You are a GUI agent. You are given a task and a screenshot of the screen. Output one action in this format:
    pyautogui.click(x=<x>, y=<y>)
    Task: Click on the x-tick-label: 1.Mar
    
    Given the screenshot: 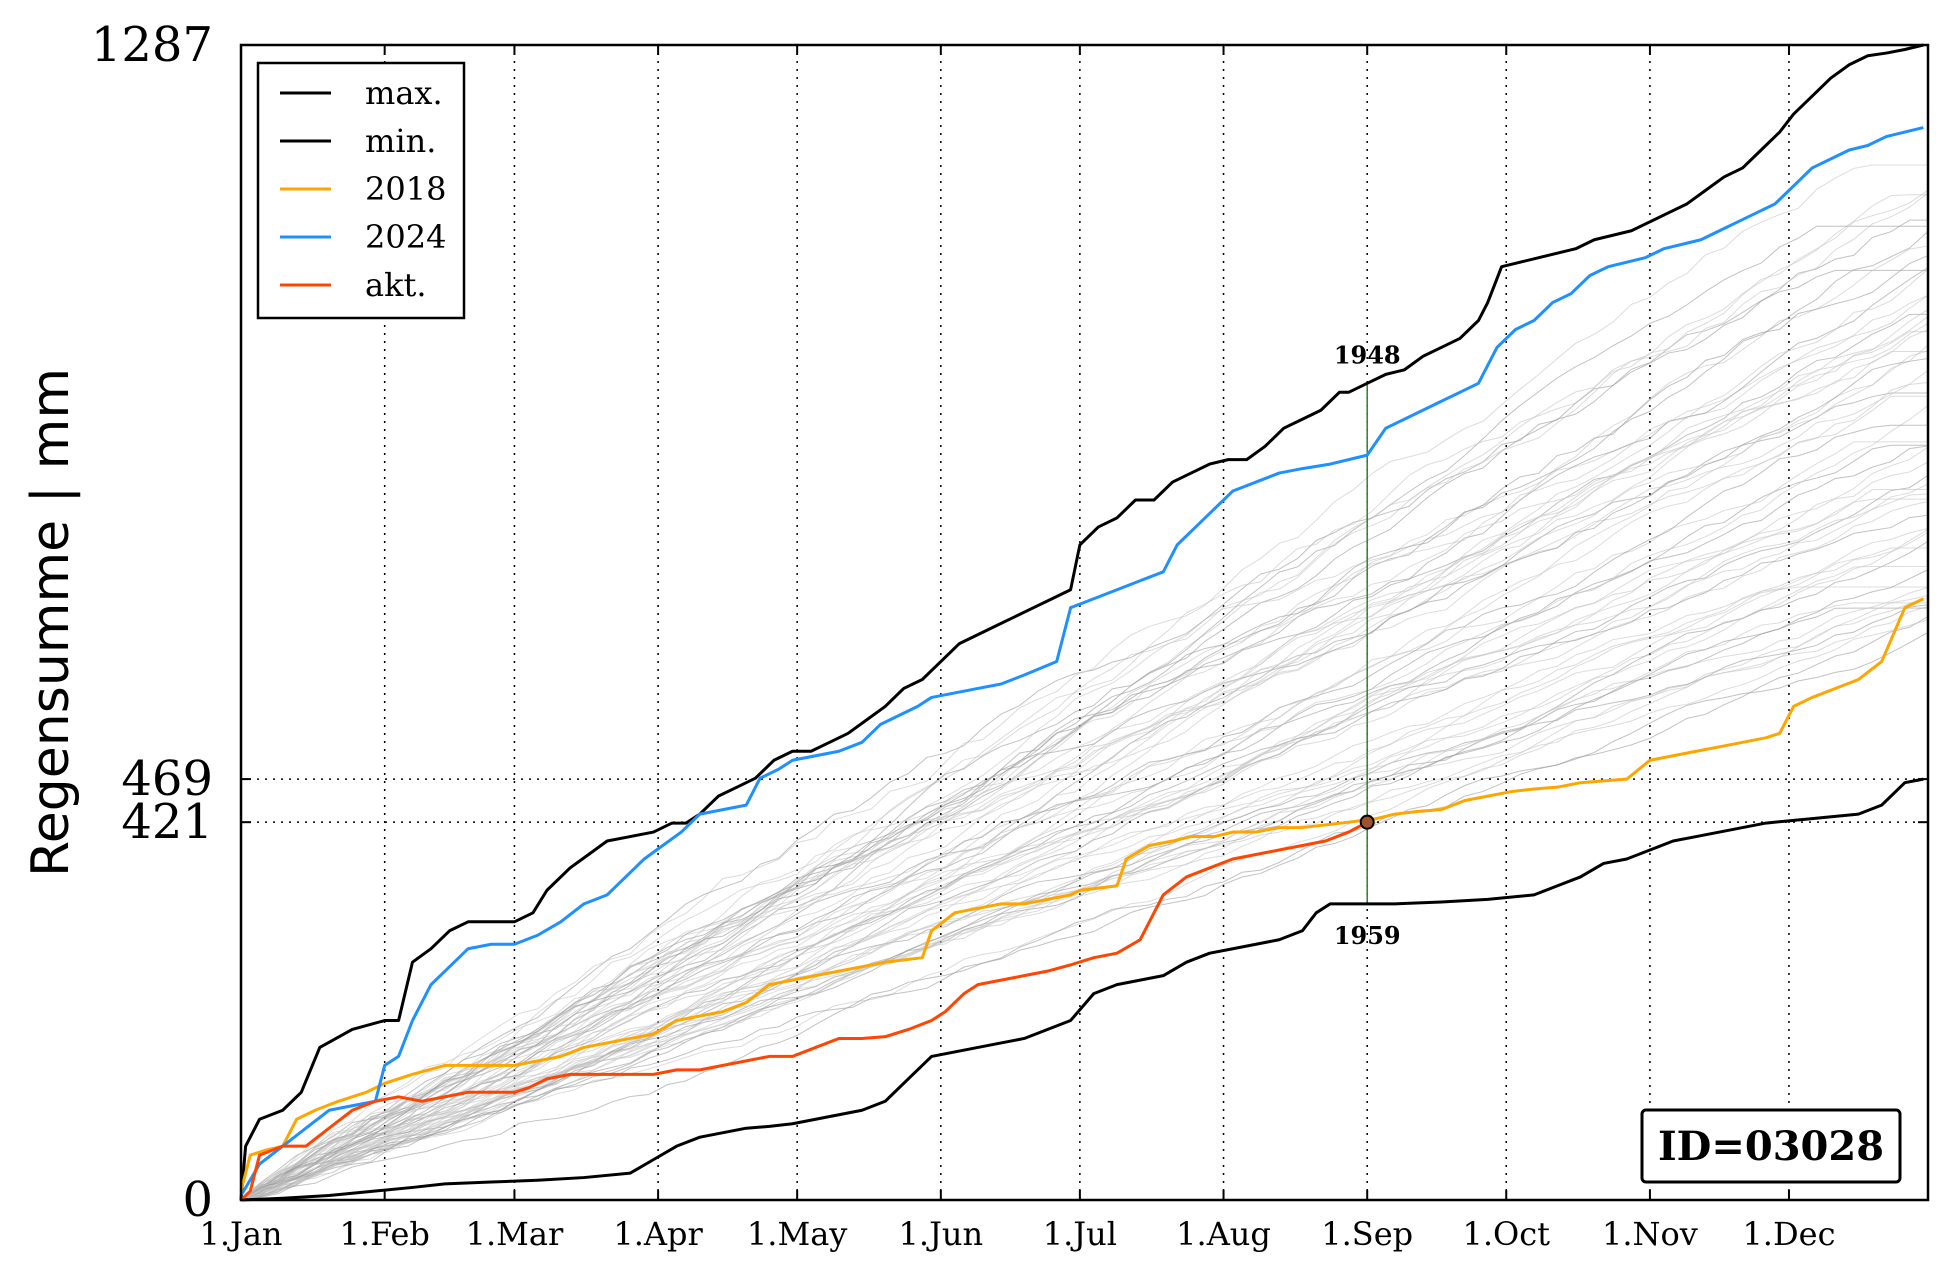 What is the action you would take?
    pyautogui.click(x=515, y=1234)
    